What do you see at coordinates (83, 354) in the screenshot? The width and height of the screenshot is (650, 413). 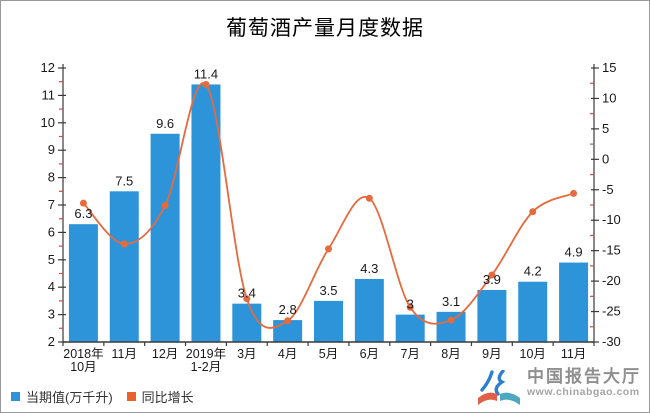 I see `x-axis-tick-label: 2018年` at bounding box center [83, 354].